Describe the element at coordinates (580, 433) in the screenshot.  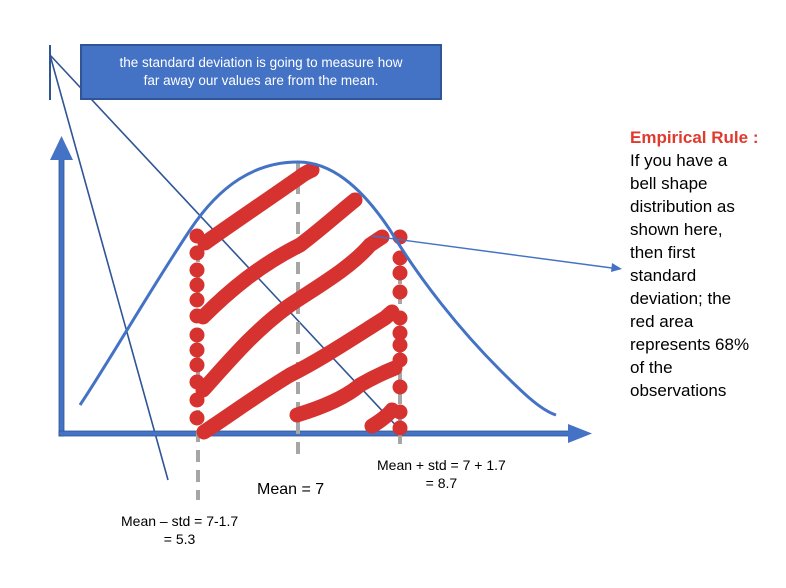
I see `x-axis-arrow-icon` at that location.